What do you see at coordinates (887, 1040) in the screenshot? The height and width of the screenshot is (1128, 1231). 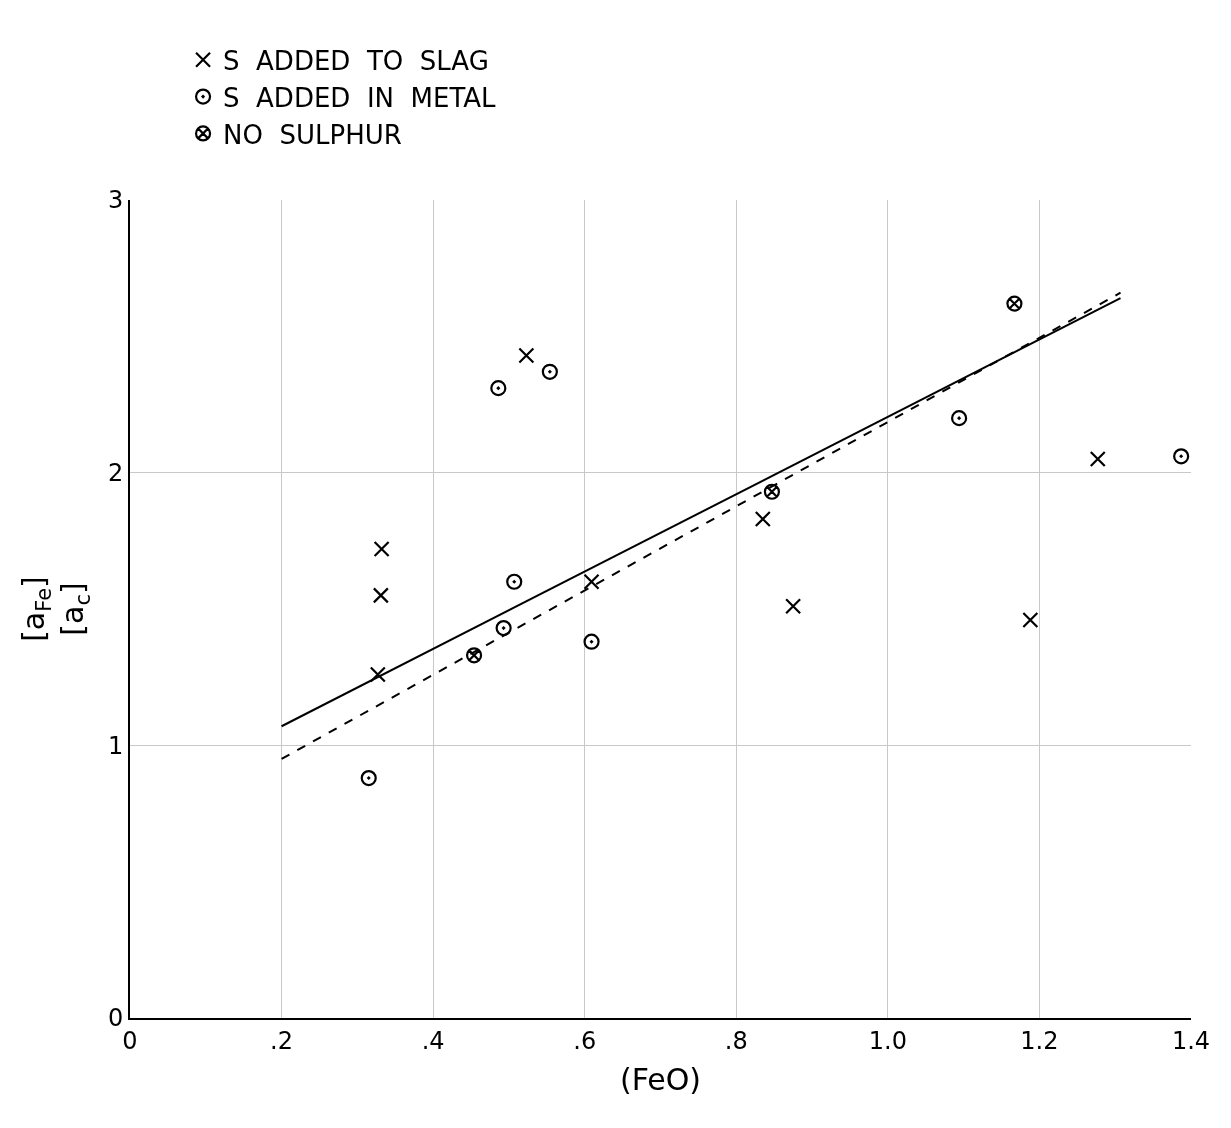 I see `x-tick-label: 1.0` at bounding box center [887, 1040].